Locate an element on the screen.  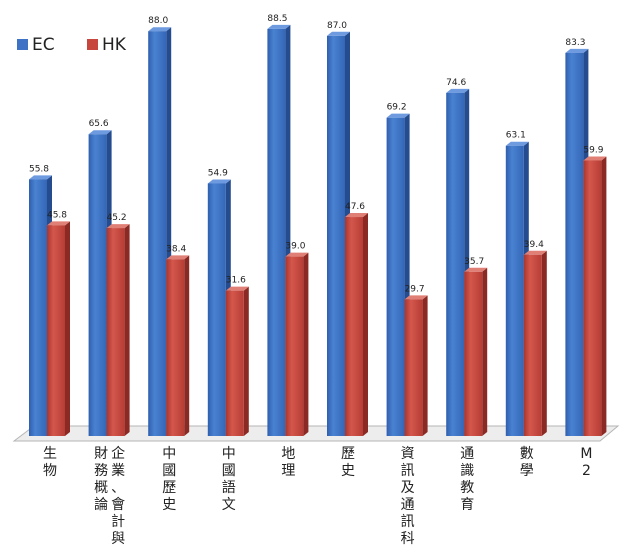
value-label-ec-8: 63.1 is located at coordinates (516, 136).